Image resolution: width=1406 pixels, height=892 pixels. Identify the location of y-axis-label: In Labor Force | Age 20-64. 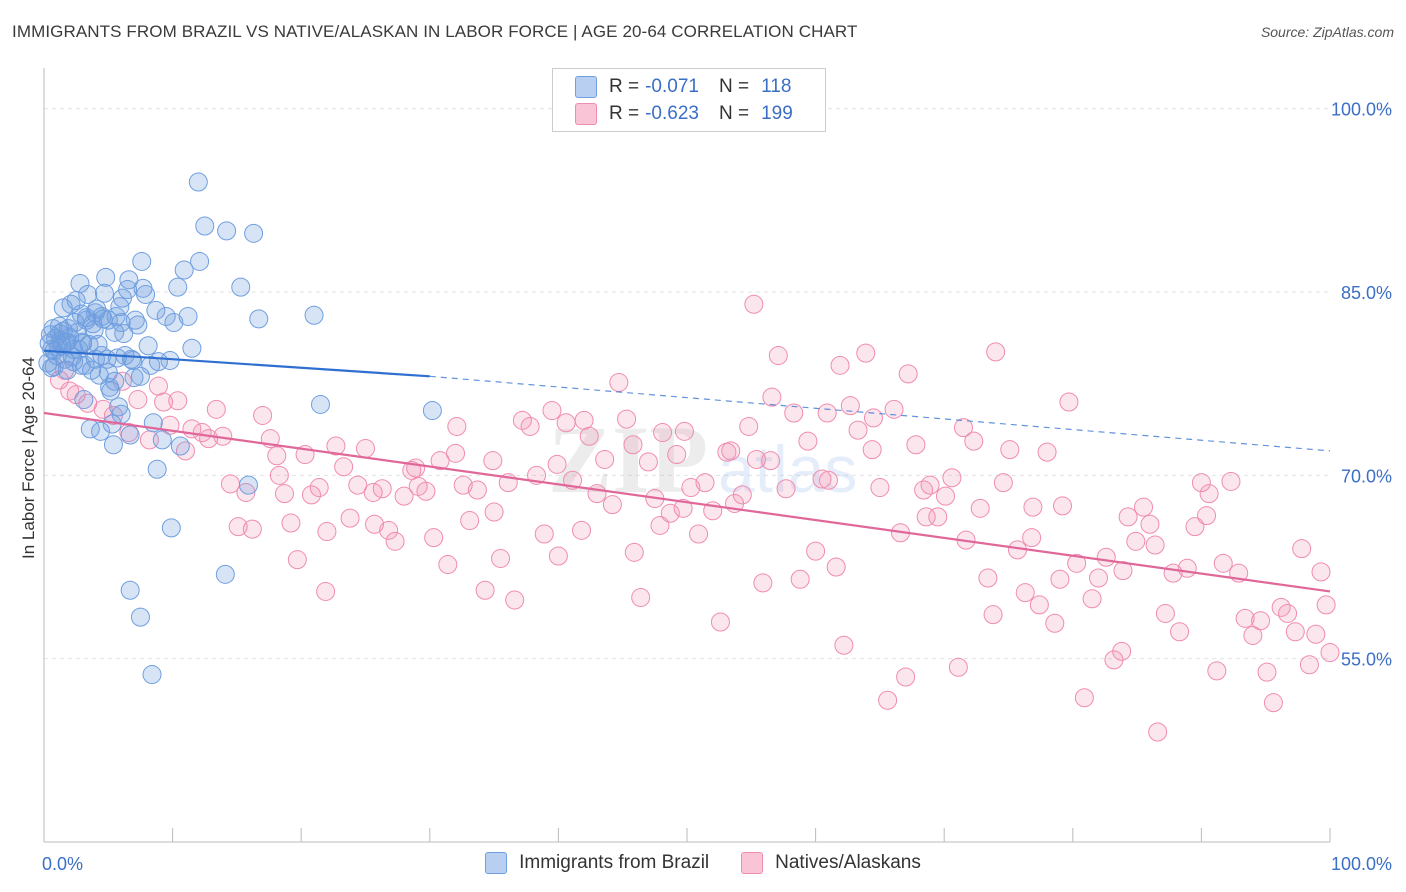
(28, 458).